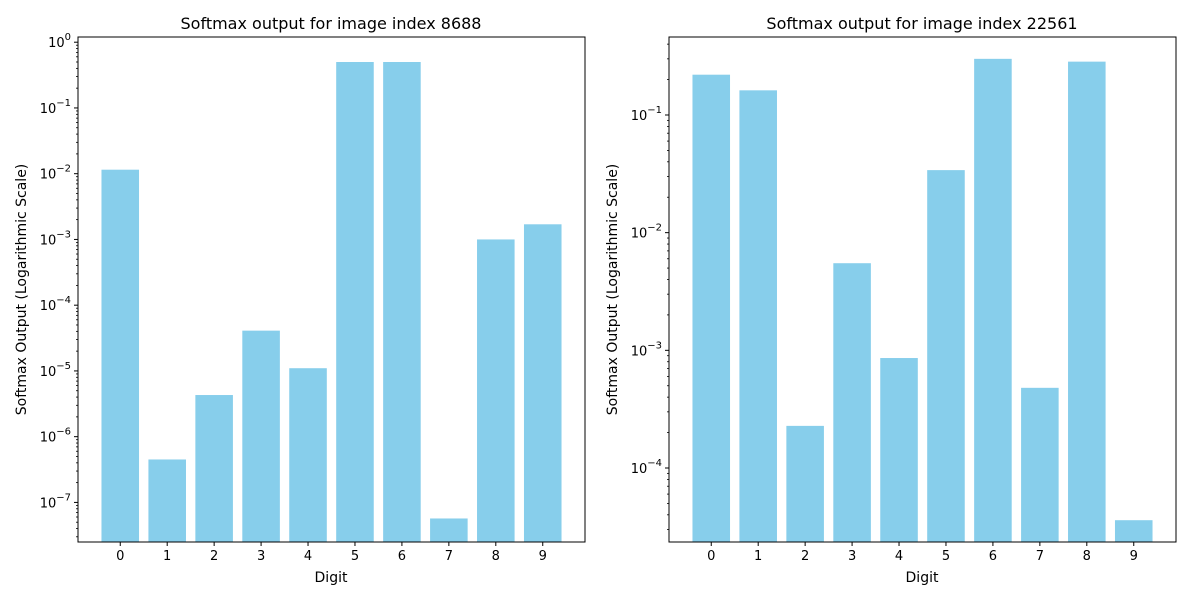 The width and height of the screenshot is (1186, 600). What do you see at coordinates (120, 556) in the screenshot?
I see `left-x-tick-label: 0` at bounding box center [120, 556].